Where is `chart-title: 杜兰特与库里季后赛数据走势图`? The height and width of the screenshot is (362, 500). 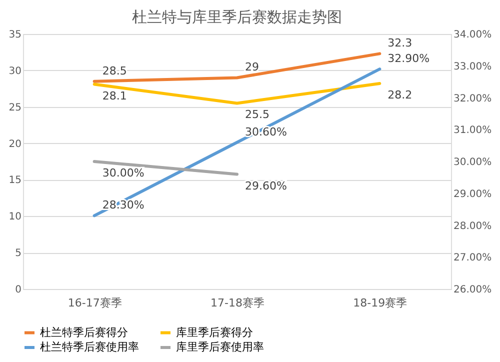
chart-title: 杜兰特与库里季后赛数据走势图 is located at coordinates (237, 17).